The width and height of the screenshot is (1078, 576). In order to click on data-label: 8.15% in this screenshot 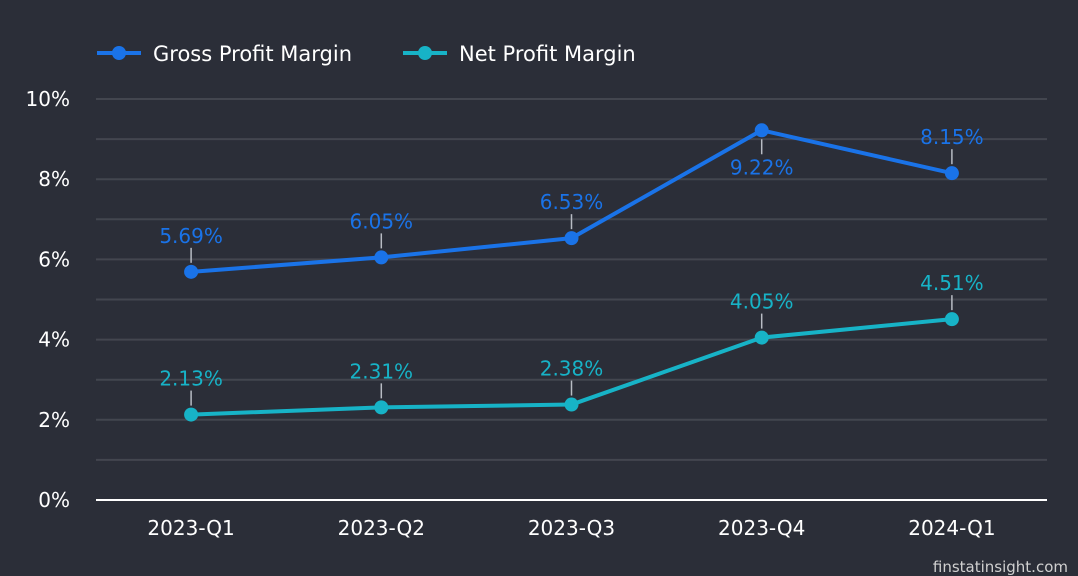, I will do `click(952, 137)`.